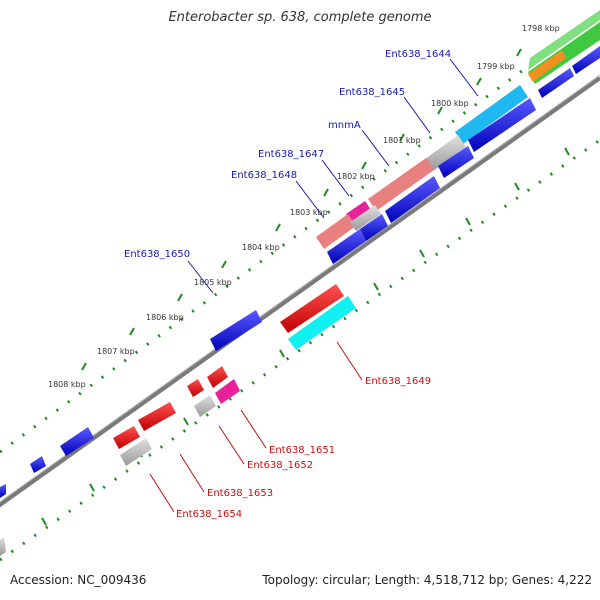 The image size is (600, 600). Describe the element at coordinates (300, 17) in the screenshot. I see `map-title: Enterobacter sp. 638, complete genome` at that location.